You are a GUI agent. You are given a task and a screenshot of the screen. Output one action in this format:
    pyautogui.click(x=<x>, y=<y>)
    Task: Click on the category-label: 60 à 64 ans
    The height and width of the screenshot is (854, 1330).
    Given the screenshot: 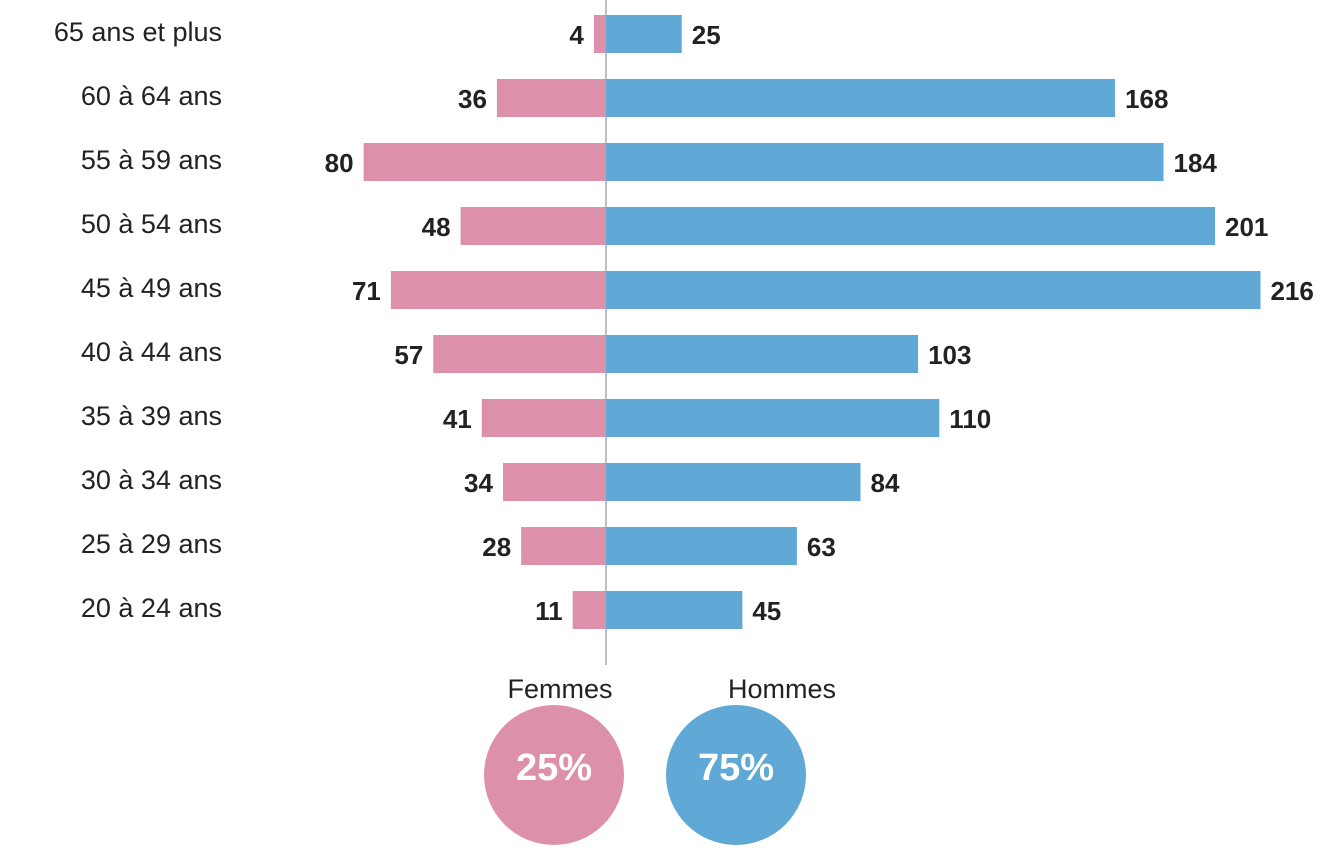 What is the action you would take?
    pyautogui.click(x=151, y=96)
    